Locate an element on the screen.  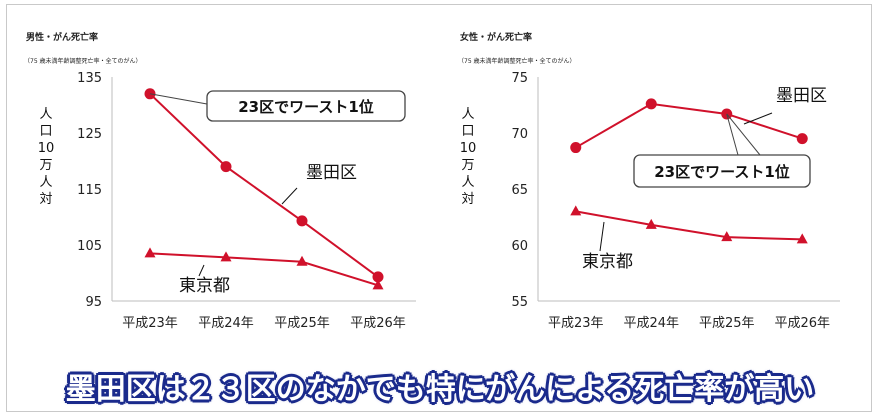
y-tick-label: 115 is located at coordinates (89, 190).